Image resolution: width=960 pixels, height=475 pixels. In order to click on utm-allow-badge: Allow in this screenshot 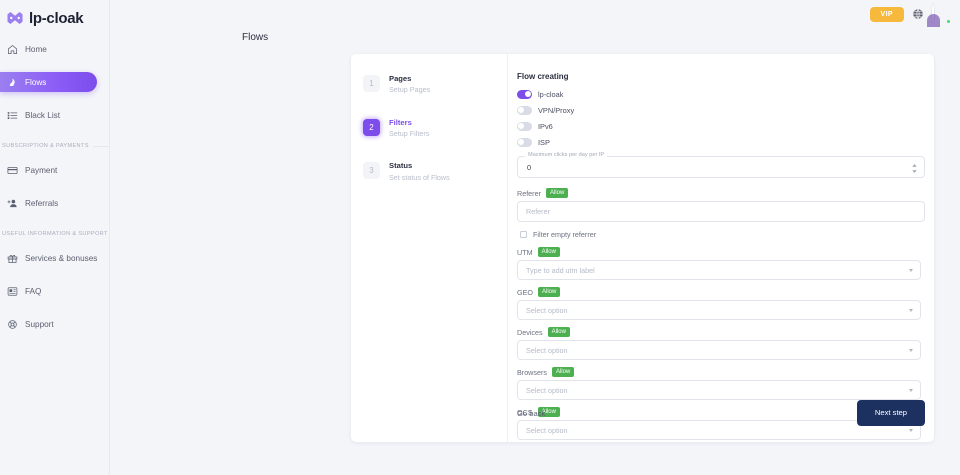, I will do `click(548, 252)`.